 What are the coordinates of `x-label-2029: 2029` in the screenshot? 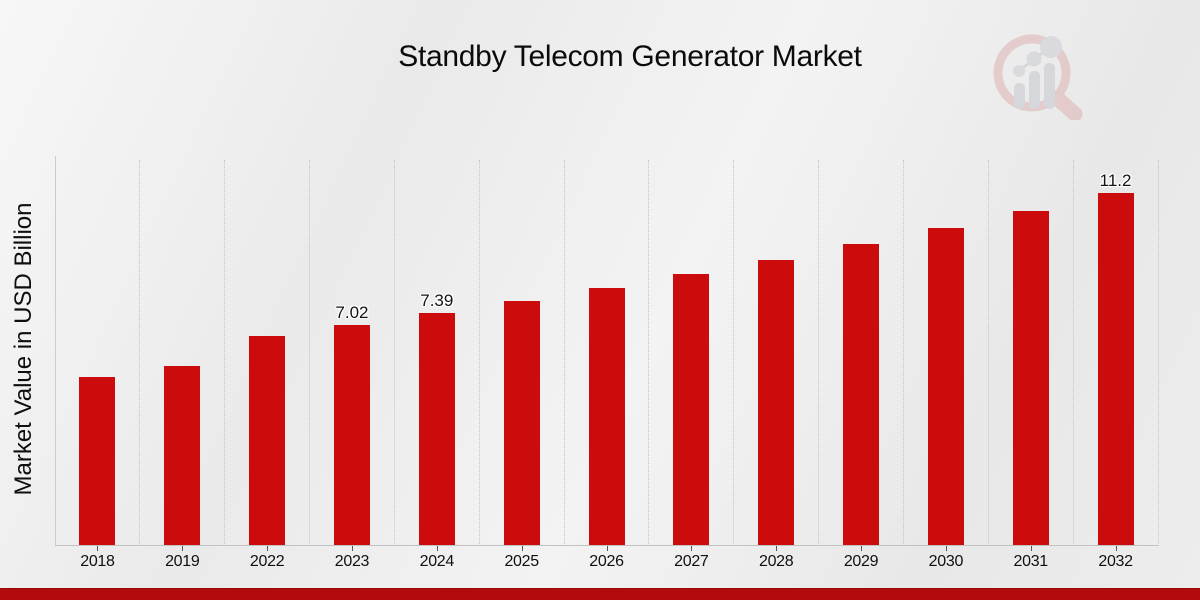 It's located at (861, 561).